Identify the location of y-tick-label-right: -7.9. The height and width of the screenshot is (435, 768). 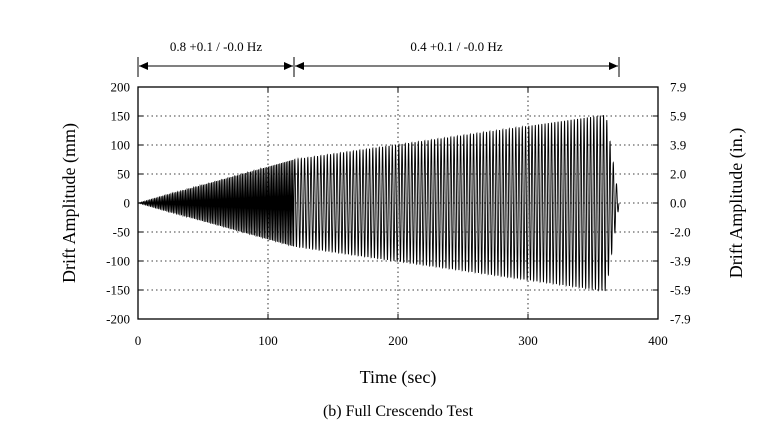
(680, 319).